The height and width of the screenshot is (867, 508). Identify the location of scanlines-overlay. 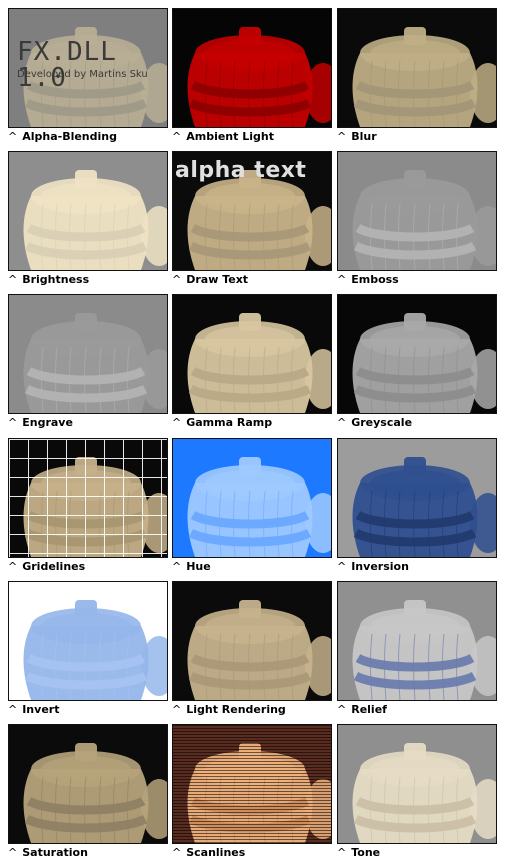
(252, 784).